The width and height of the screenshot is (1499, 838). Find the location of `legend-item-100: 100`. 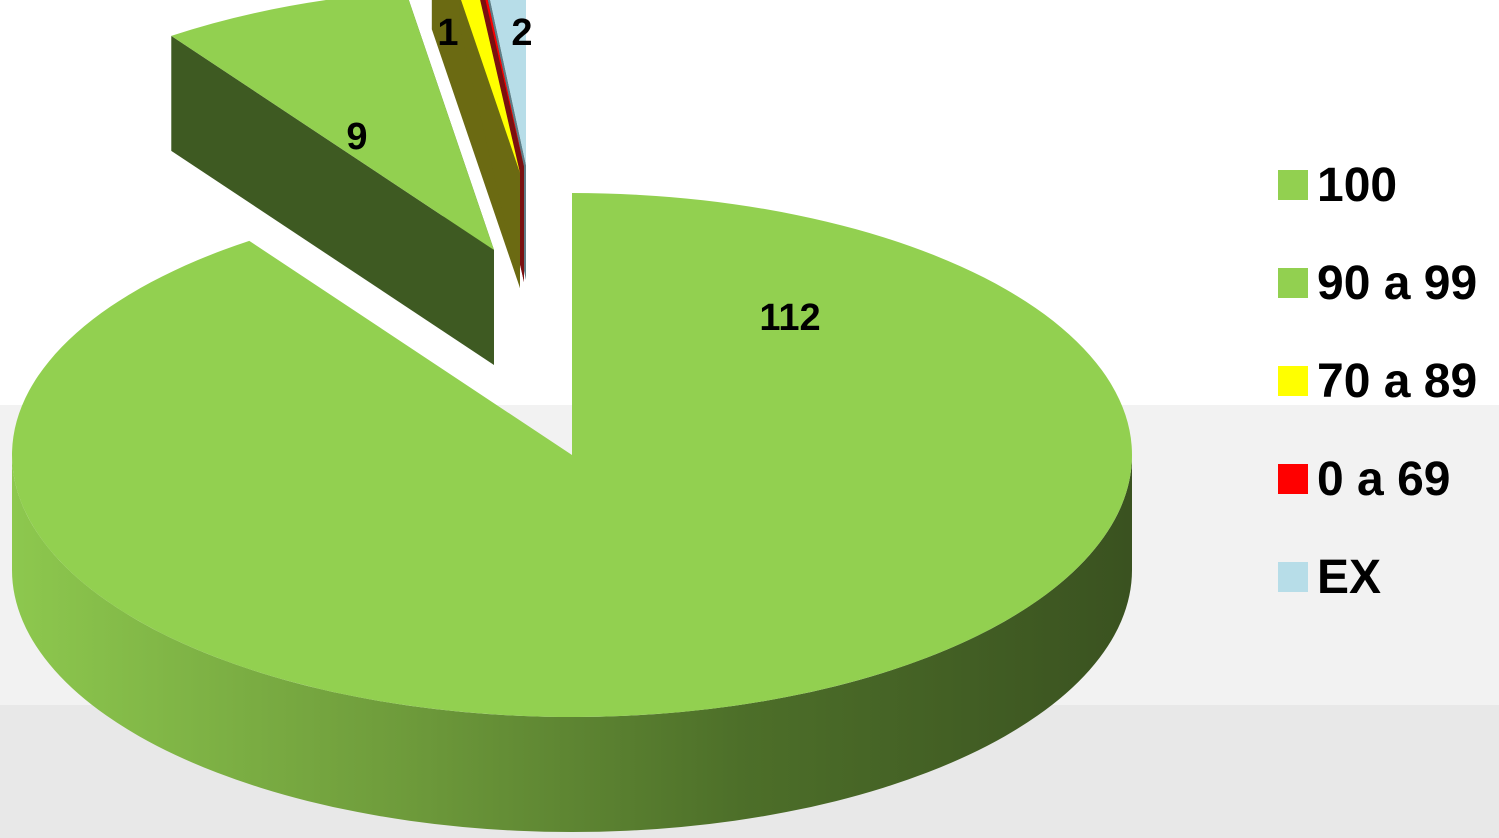

legend-item-100: 100 is located at coordinates (1377, 185).